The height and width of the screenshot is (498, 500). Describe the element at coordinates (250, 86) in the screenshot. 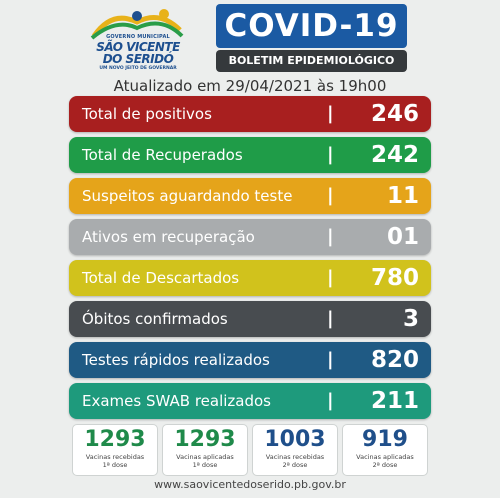

I see `updated-timestamp: Atualizado em 29/04/2021 às 19h00` at that location.